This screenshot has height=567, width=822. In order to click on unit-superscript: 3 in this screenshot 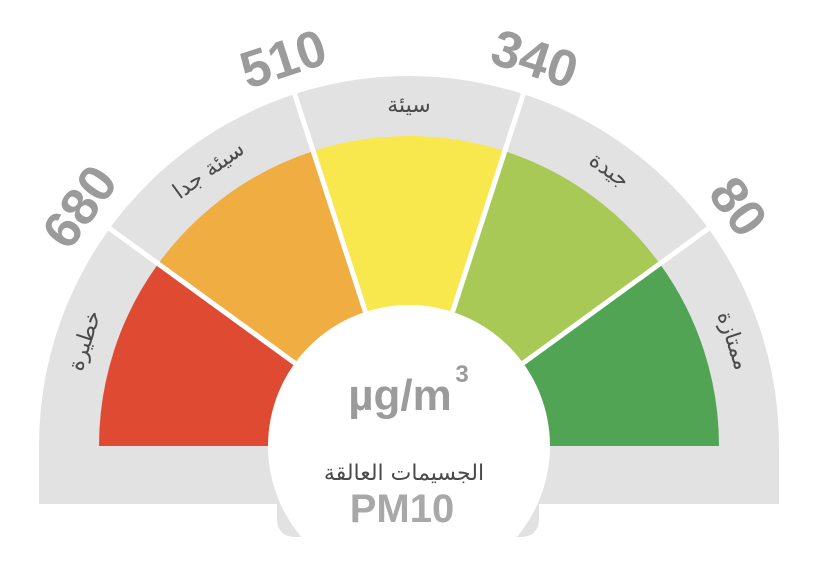, I will do `click(461, 374)`.